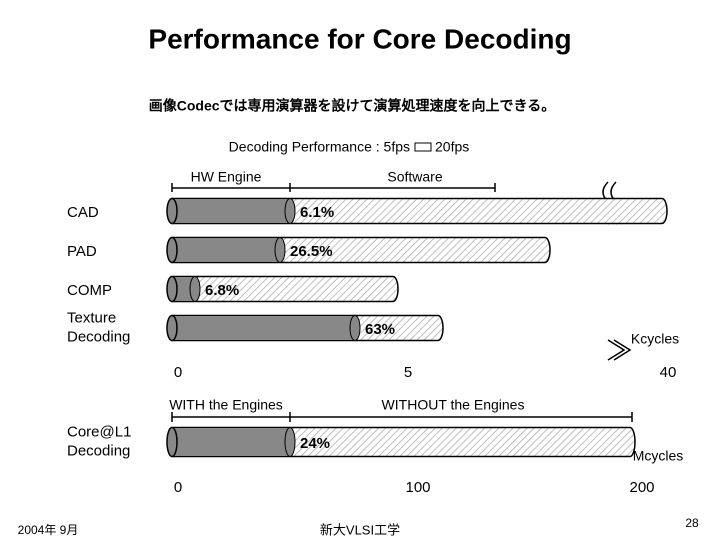  Describe the element at coordinates (83, 212) in the screenshot. I see `row-label: CAD` at that location.